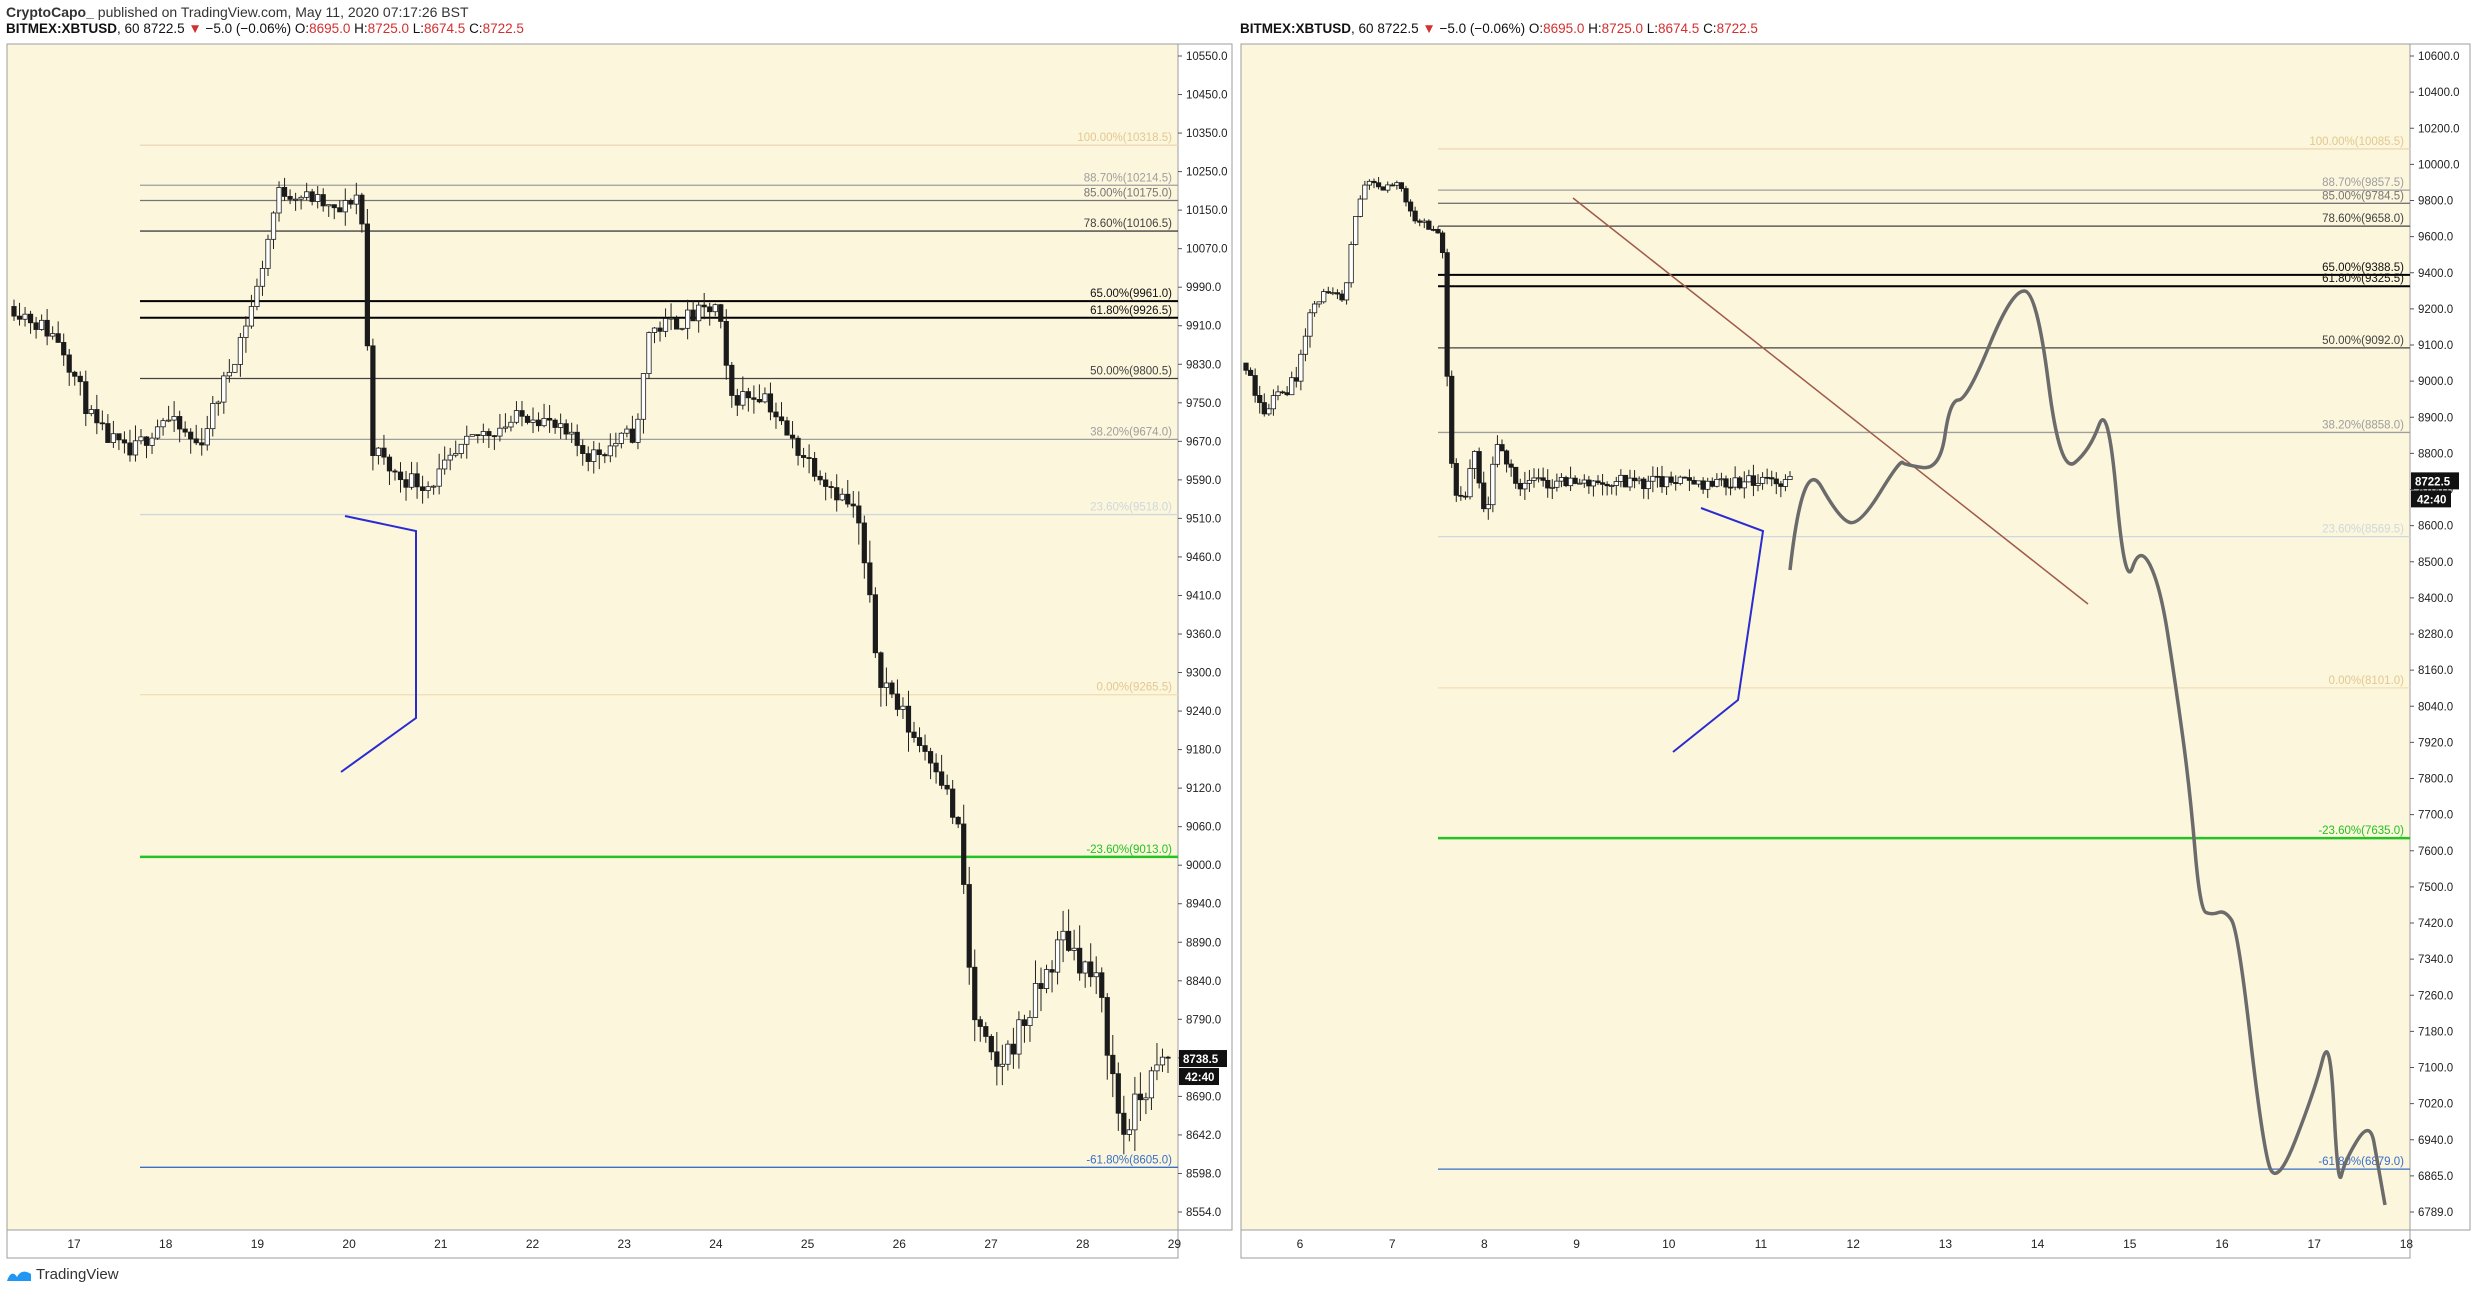  Describe the element at coordinates (1576, 1244) in the screenshot. I see `date-tick-label: 9` at that location.